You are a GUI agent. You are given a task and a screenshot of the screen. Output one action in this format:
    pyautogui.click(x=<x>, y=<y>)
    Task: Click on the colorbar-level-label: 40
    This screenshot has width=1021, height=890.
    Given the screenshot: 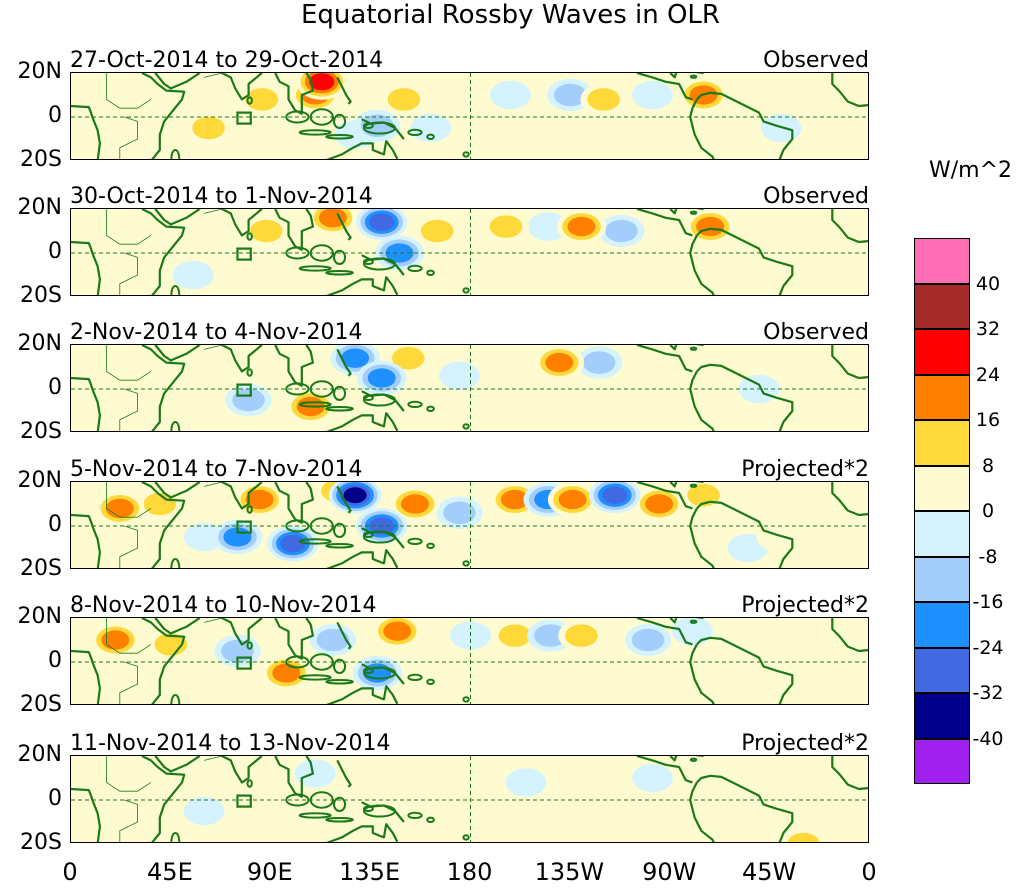 What is the action you would take?
    pyautogui.click(x=988, y=283)
    